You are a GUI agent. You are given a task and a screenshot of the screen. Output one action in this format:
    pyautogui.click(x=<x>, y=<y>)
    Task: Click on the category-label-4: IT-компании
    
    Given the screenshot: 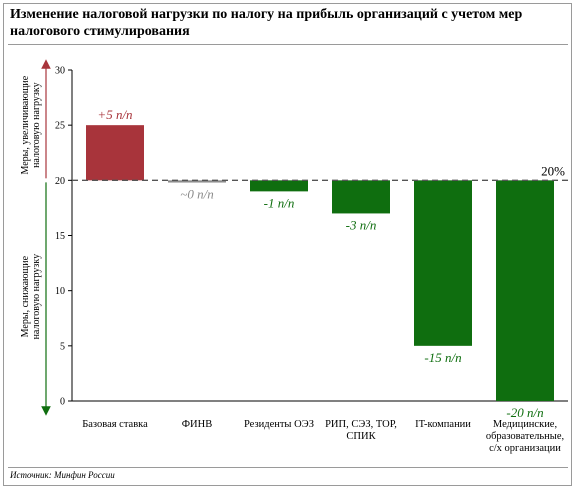 What is the action you would take?
    pyautogui.click(x=443, y=424)
    